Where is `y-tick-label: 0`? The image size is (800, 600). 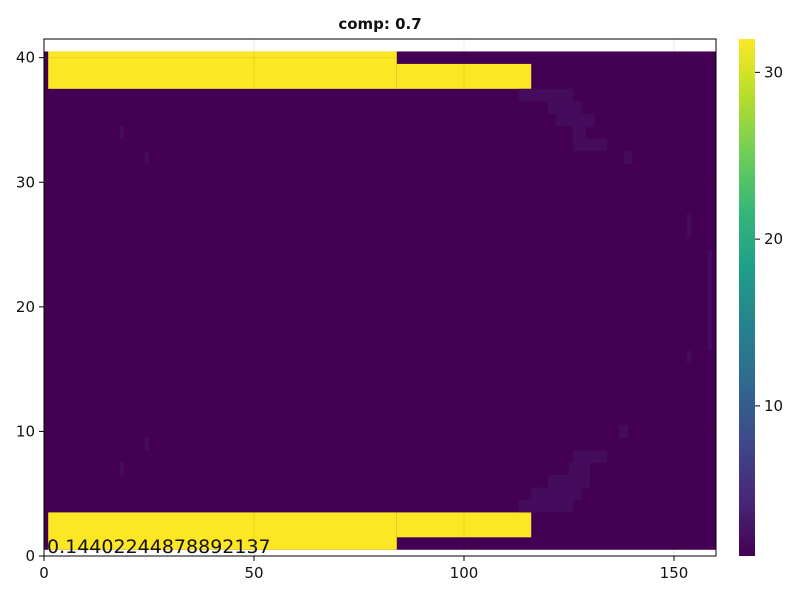
y-tick-label: 0 is located at coordinates (30, 556).